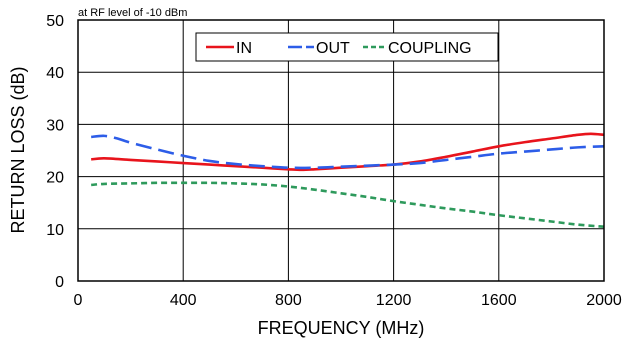 Image resolution: width=626 pixels, height=345 pixels. What do you see at coordinates (55, 21) in the screenshot?
I see `y-tick-label: 50` at bounding box center [55, 21].